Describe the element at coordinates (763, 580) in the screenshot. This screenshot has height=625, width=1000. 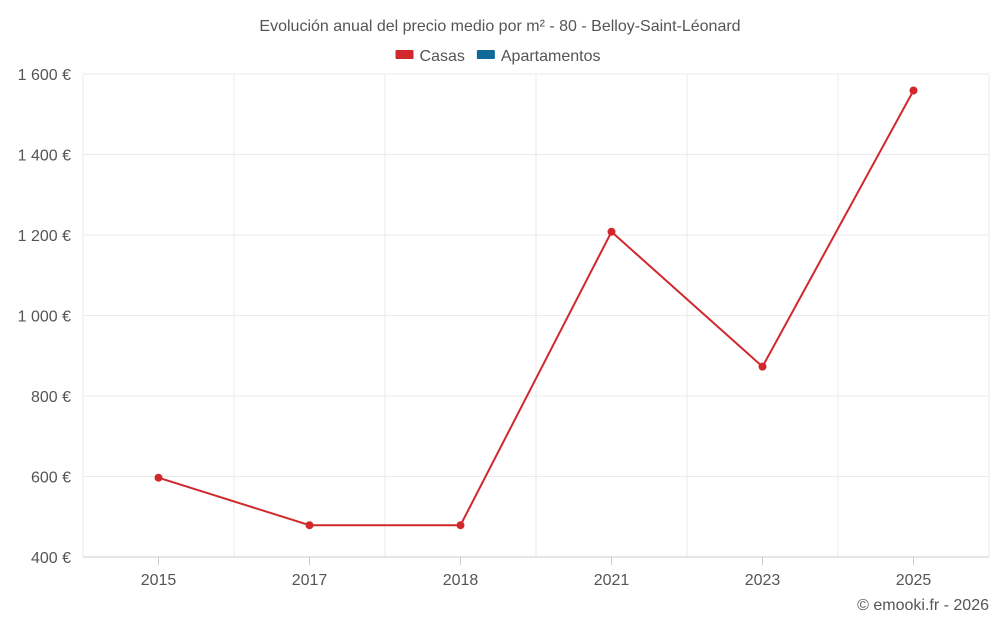
I see `x-tick-label: 2023` at that location.